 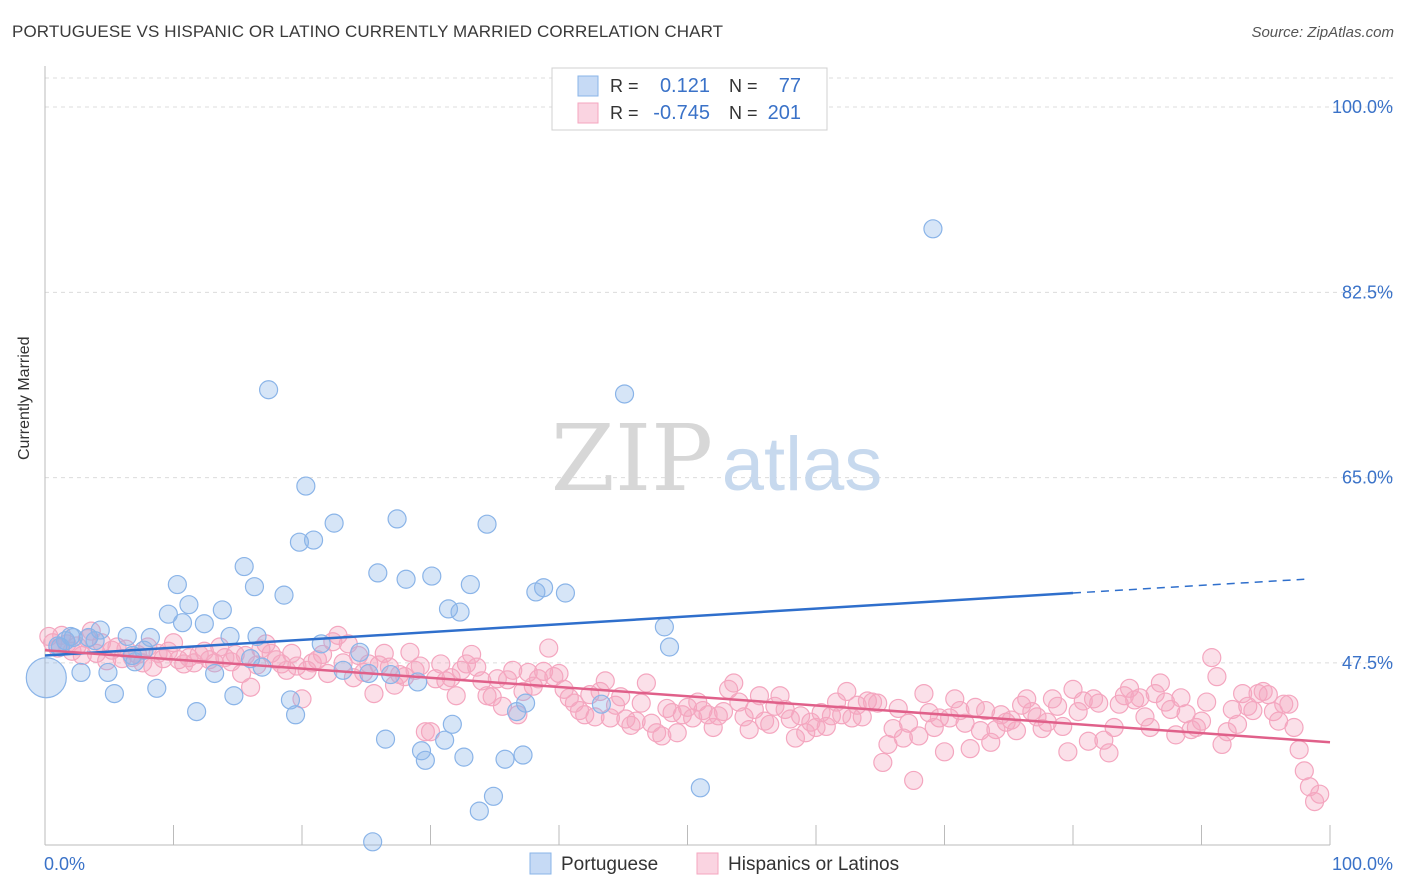 I want to click on legend-n-label-1: N =, so click(x=743, y=86).